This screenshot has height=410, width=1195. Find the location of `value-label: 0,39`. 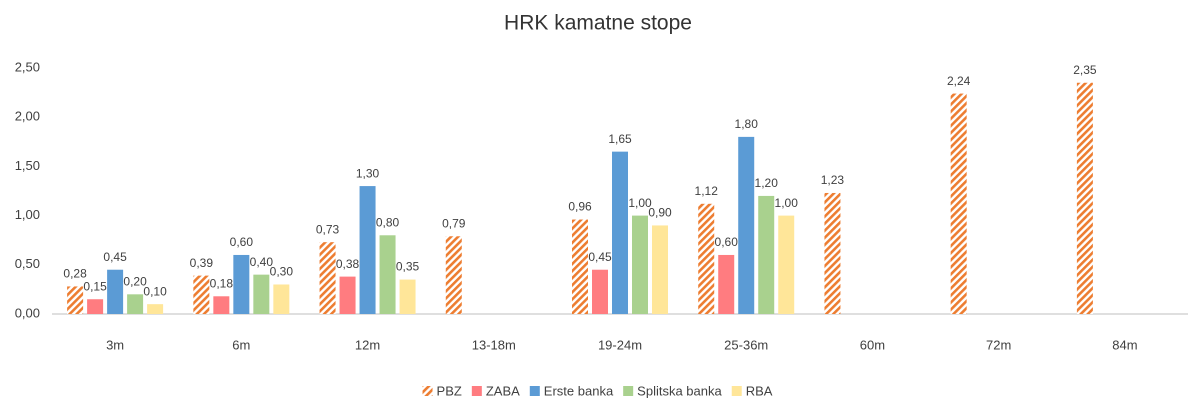

value-label: 0,39 is located at coordinates (202, 263).